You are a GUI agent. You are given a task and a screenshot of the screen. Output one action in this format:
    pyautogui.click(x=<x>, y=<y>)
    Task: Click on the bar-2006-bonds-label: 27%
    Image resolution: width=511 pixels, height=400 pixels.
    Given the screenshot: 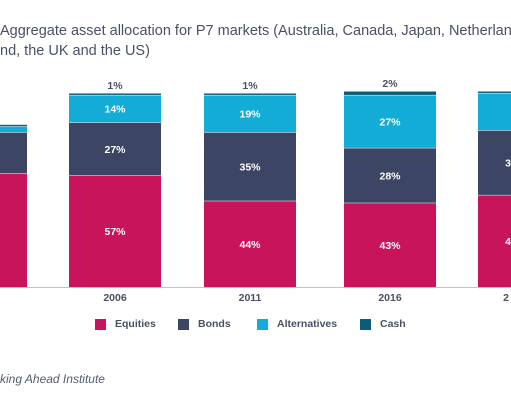 What is the action you would take?
    pyautogui.click(x=115, y=150)
    